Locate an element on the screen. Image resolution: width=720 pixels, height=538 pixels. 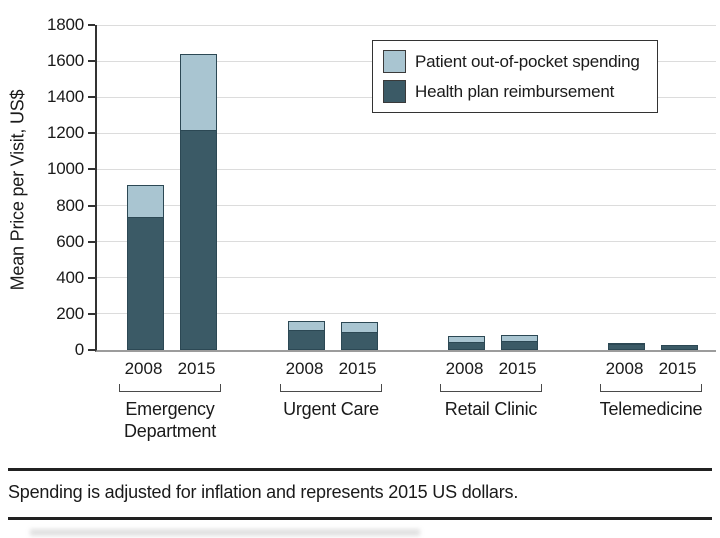
group-label: Retail Clinic is located at coordinates (491, 409).